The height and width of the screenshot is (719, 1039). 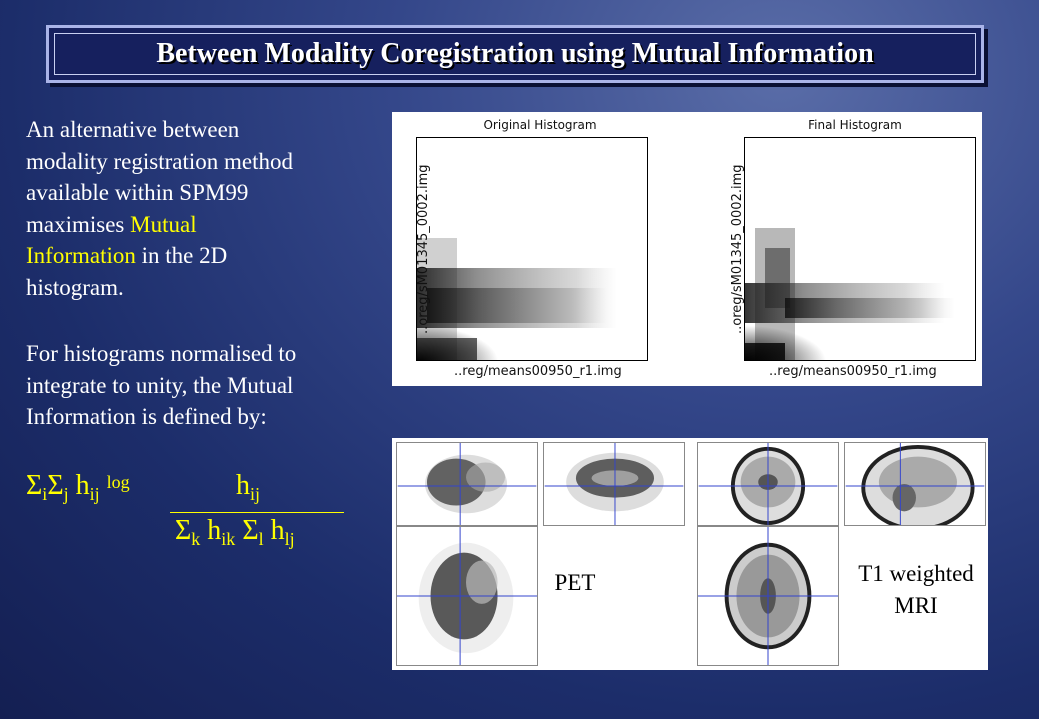 I want to click on pet-sagittal-image, so click(x=467, y=484).